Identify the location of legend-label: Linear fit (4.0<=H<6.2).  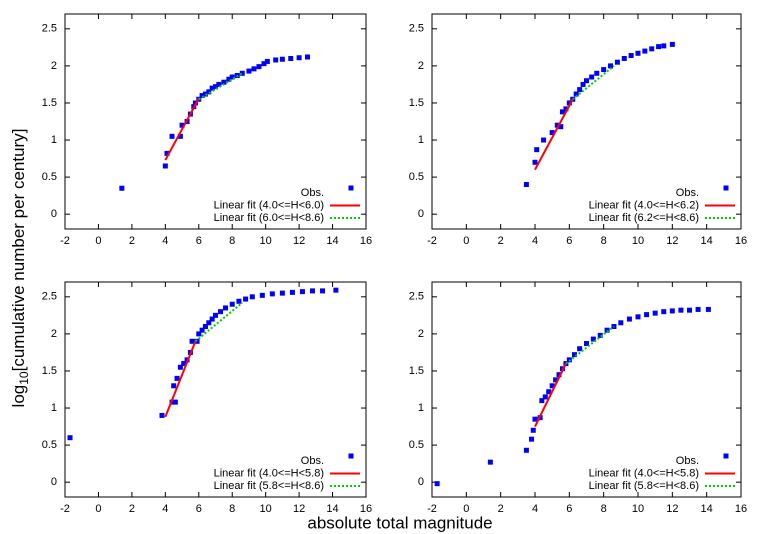
(644, 205).